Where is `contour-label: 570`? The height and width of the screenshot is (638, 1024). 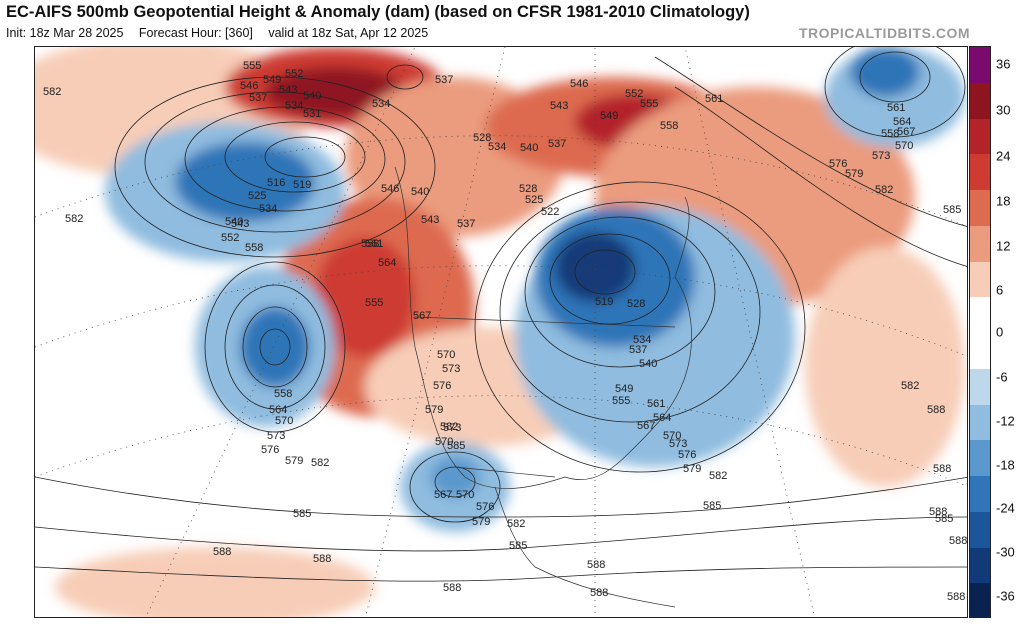
contour-label: 570 is located at coordinates (904, 146).